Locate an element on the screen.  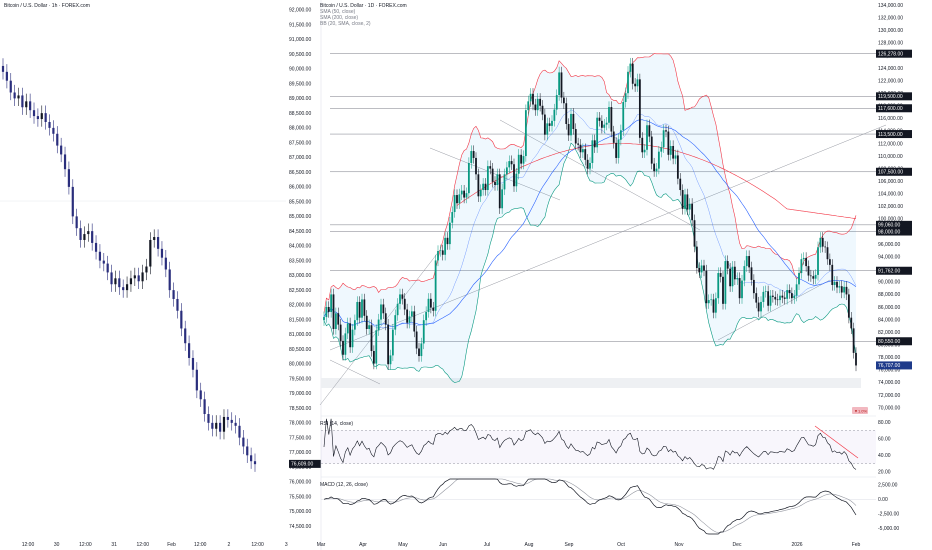
daily-time-axis: Mar Apr May Jun Jul Aug Sep Oct Nov Dec 2026 Feb is located at coordinates (589, 545).